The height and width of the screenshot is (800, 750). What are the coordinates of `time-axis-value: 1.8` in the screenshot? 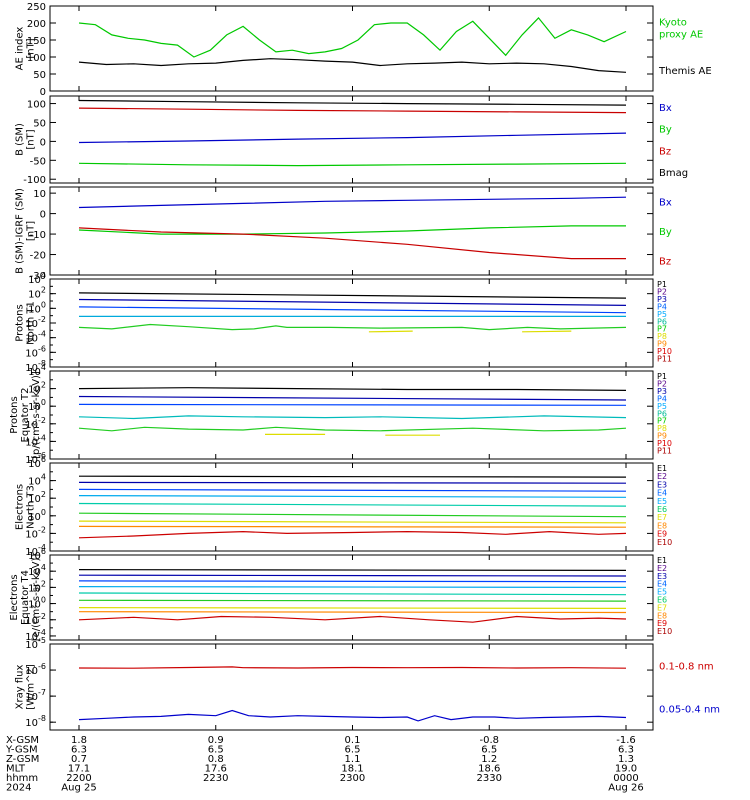 It's located at (79, 740).